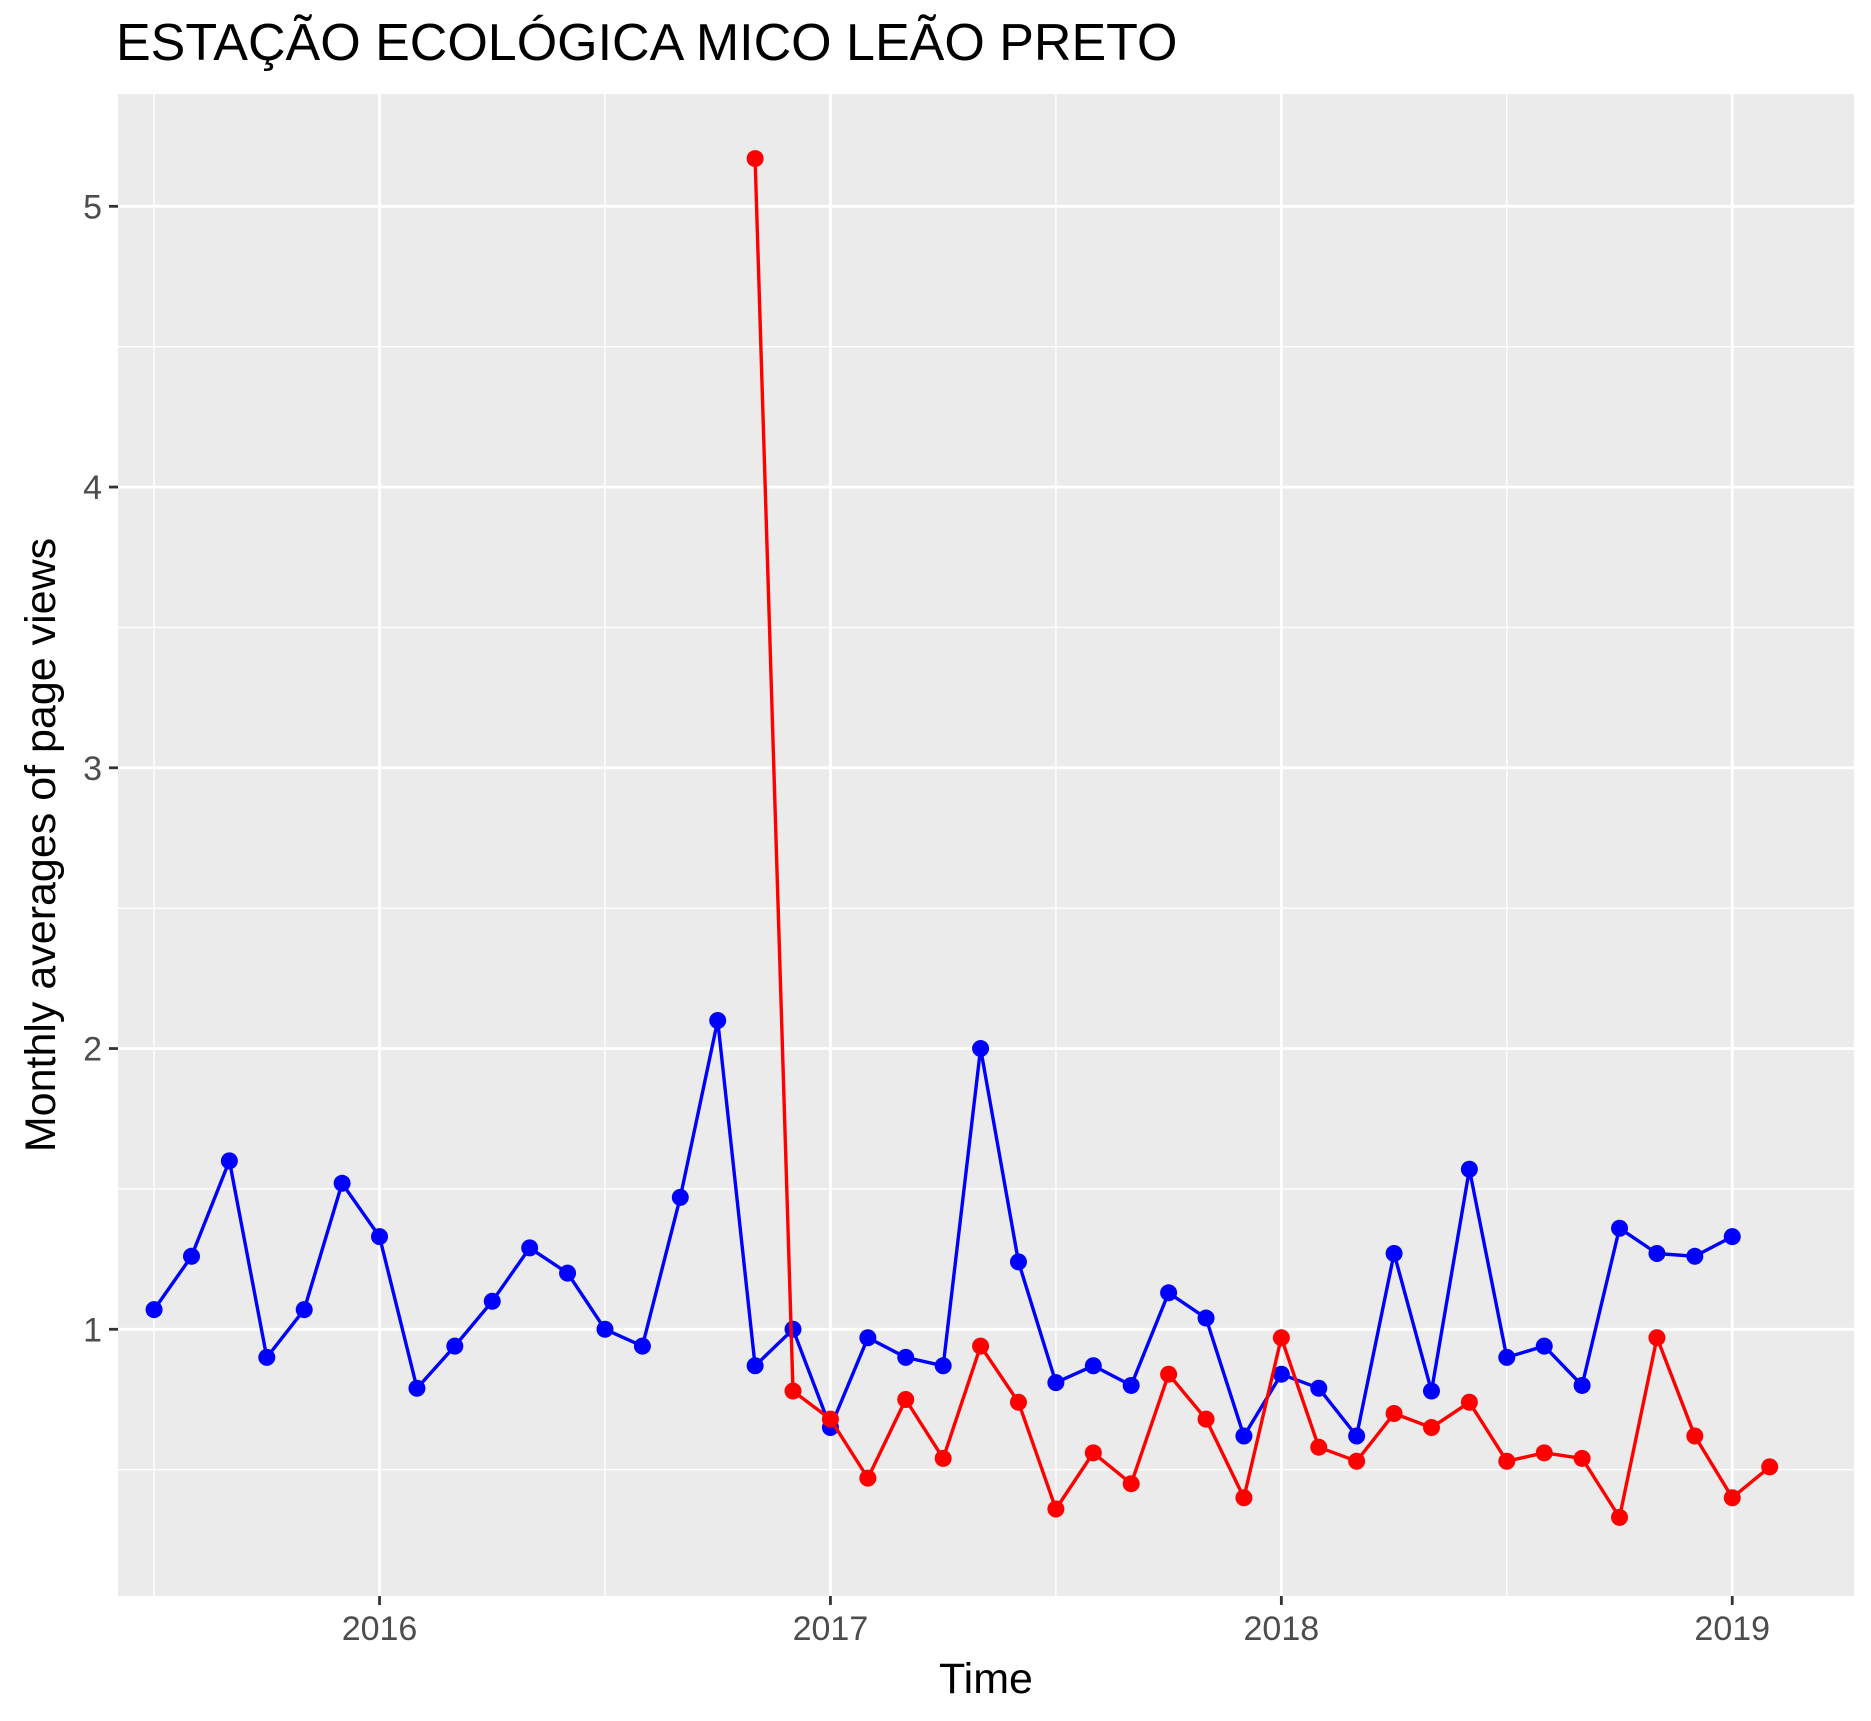 The width and height of the screenshot is (1871, 1721). What do you see at coordinates (41, 845) in the screenshot?
I see `y-axis-title: Monthly averages of page views` at bounding box center [41, 845].